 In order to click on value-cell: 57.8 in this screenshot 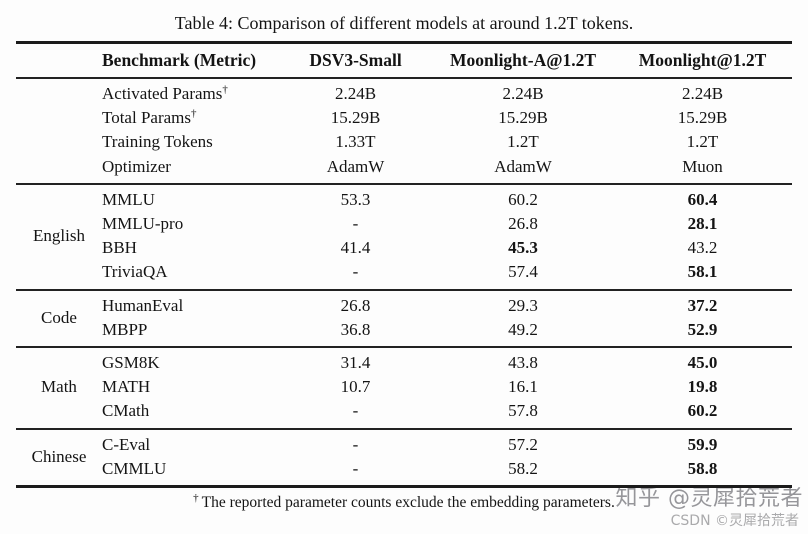, I will do `click(523, 411)`.